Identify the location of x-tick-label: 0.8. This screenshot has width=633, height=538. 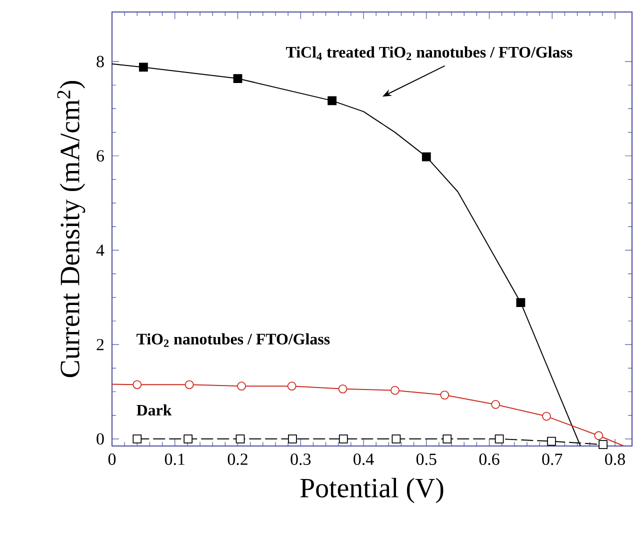
(615, 460).